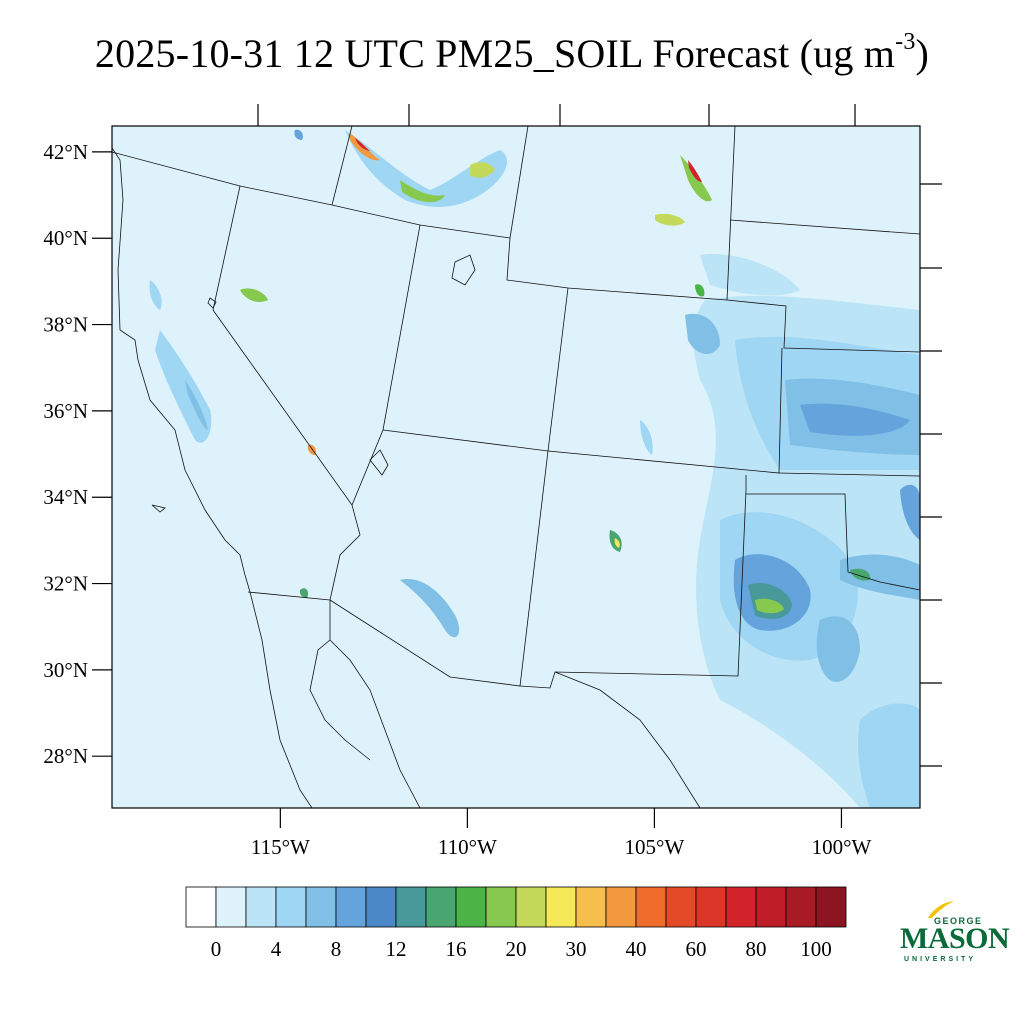  I want to click on lat-tick-label: 36°N, so click(65, 411).